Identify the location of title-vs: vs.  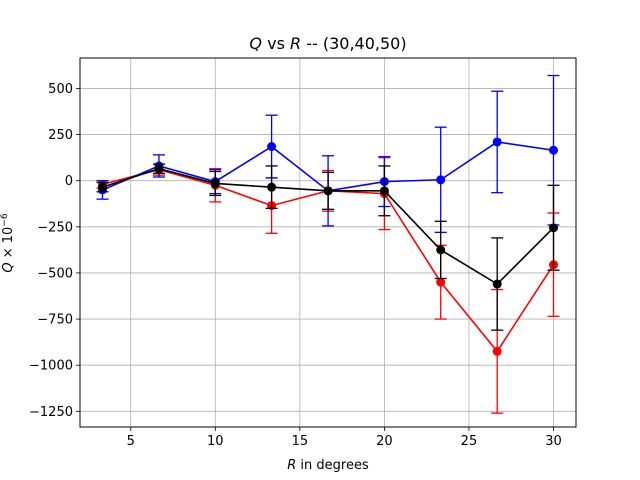
(276, 43).